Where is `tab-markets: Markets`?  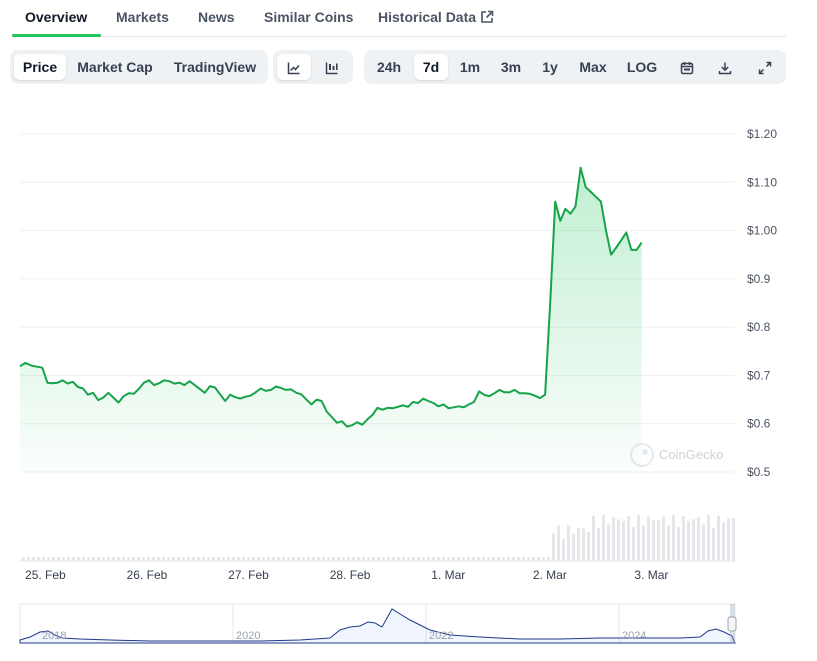
tab-markets: Markets is located at coordinates (142, 17).